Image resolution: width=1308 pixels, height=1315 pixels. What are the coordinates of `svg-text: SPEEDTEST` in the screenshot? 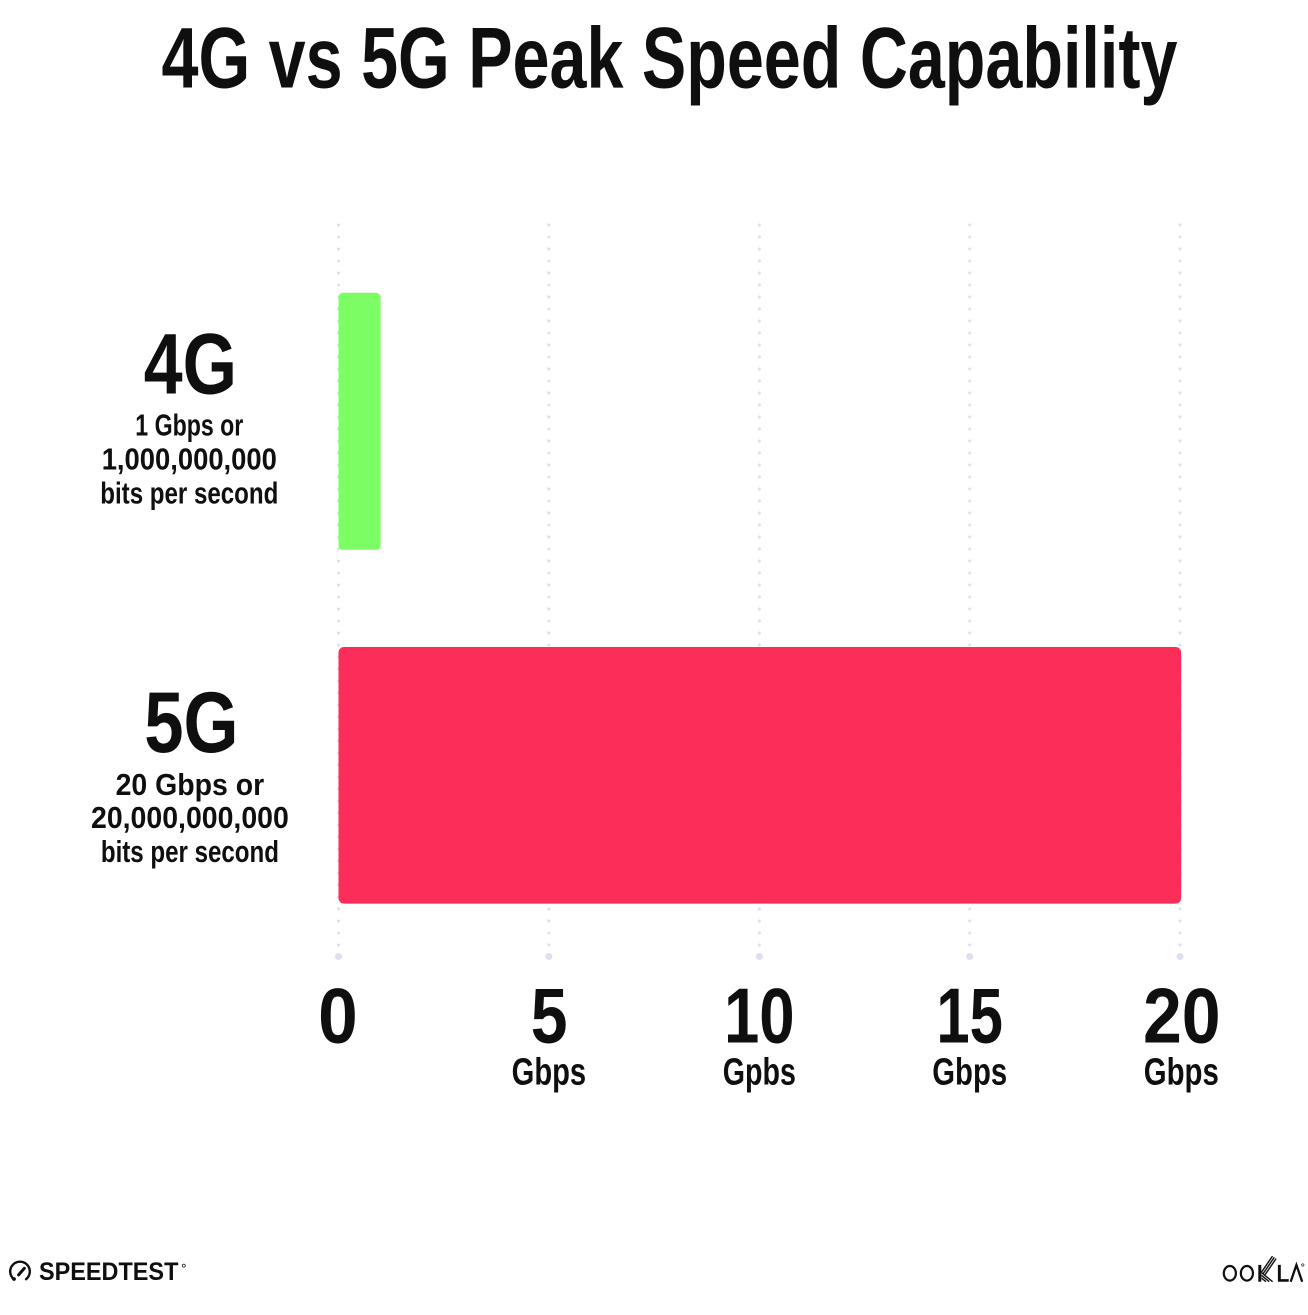 It's located at (108, 1272).